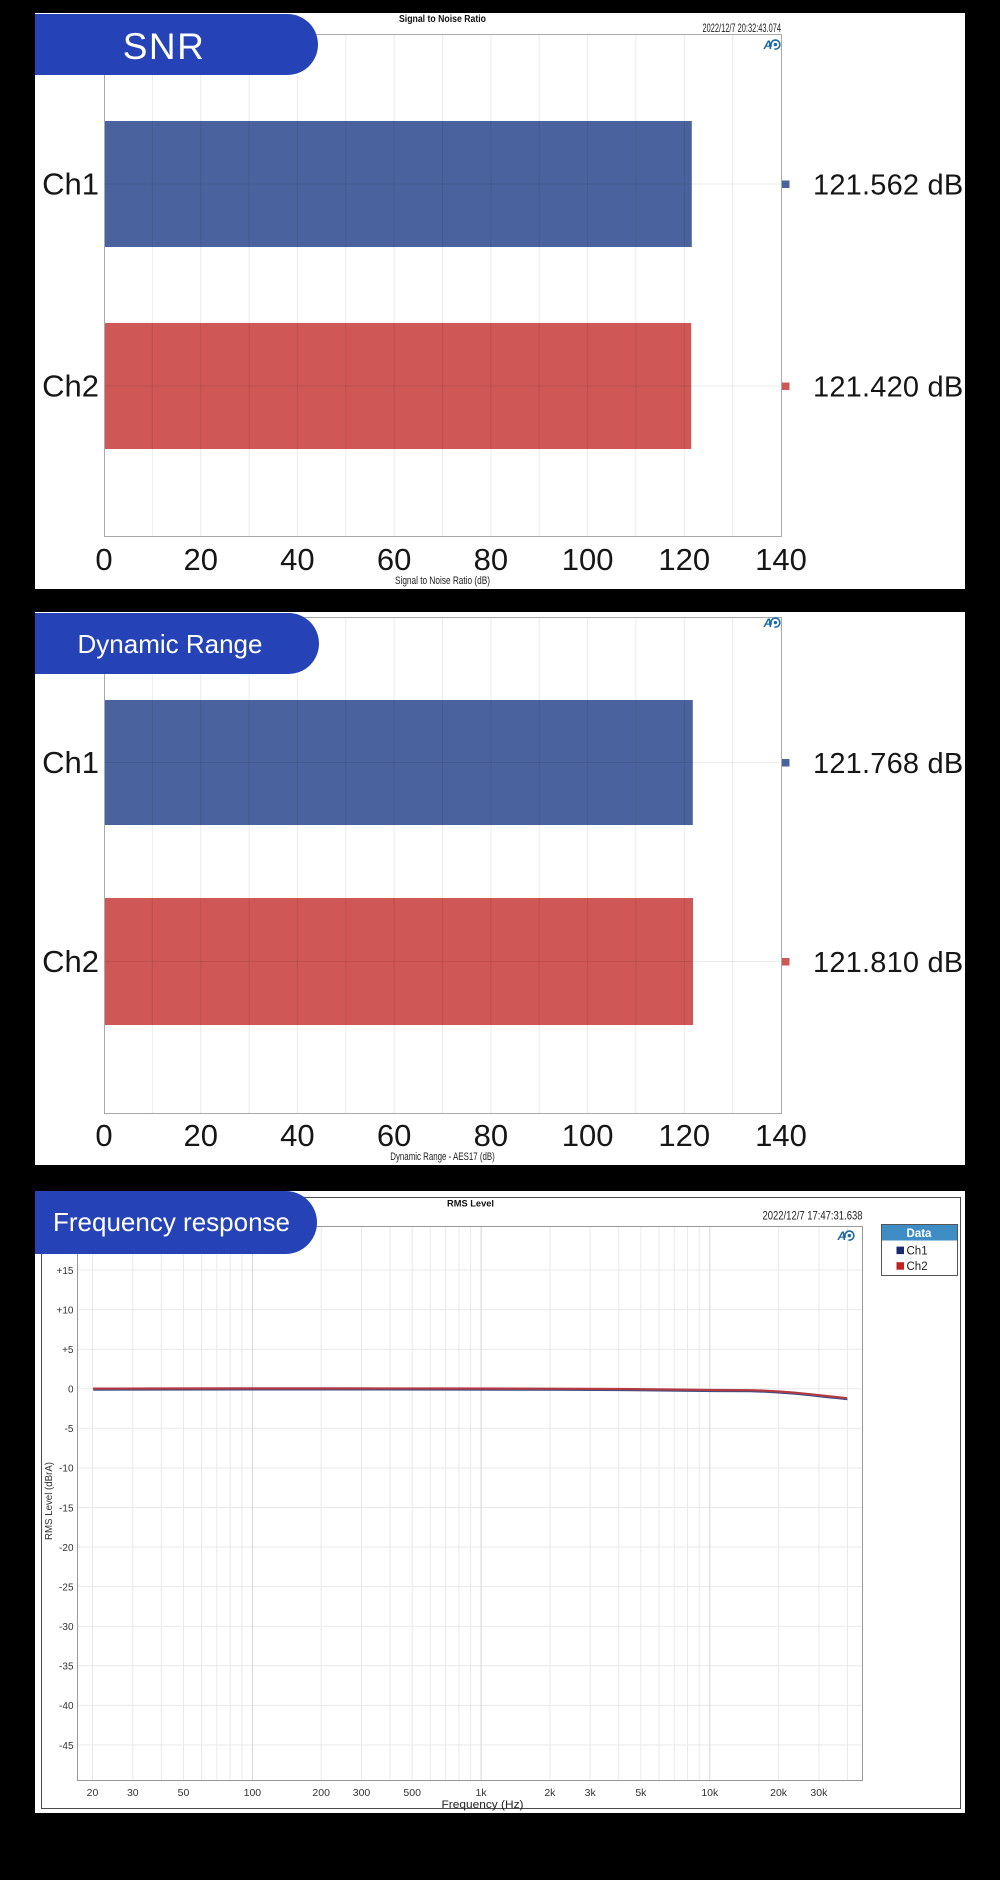 This screenshot has height=1880, width=1000. What do you see at coordinates (710, 1793) in the screenshot?
I see `svg-text: 10k` at bounding box center [710, 1793].